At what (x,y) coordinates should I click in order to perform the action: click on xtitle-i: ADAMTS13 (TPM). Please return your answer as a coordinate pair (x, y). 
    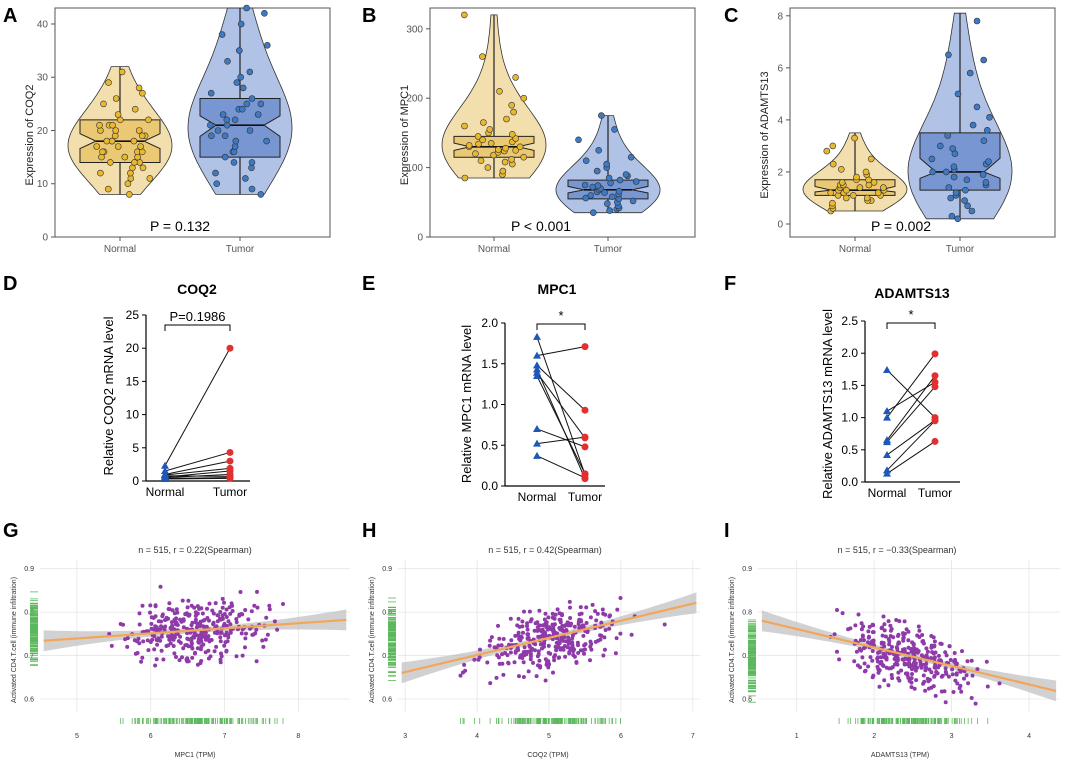
    Looking at the image, I should click on (900, 755).